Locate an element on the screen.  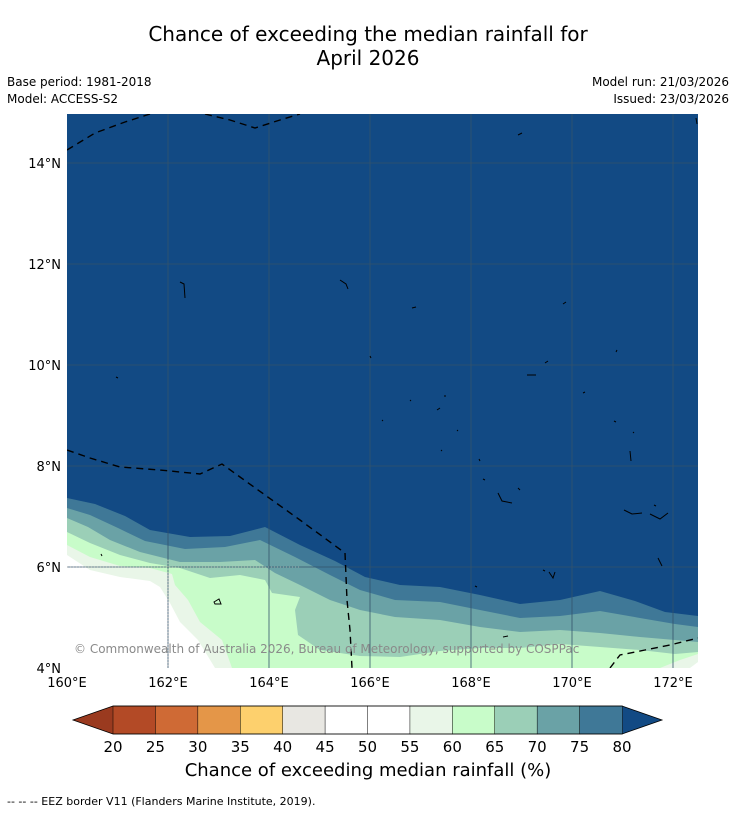
colorbar-outline is located at coordinates (367, 720).